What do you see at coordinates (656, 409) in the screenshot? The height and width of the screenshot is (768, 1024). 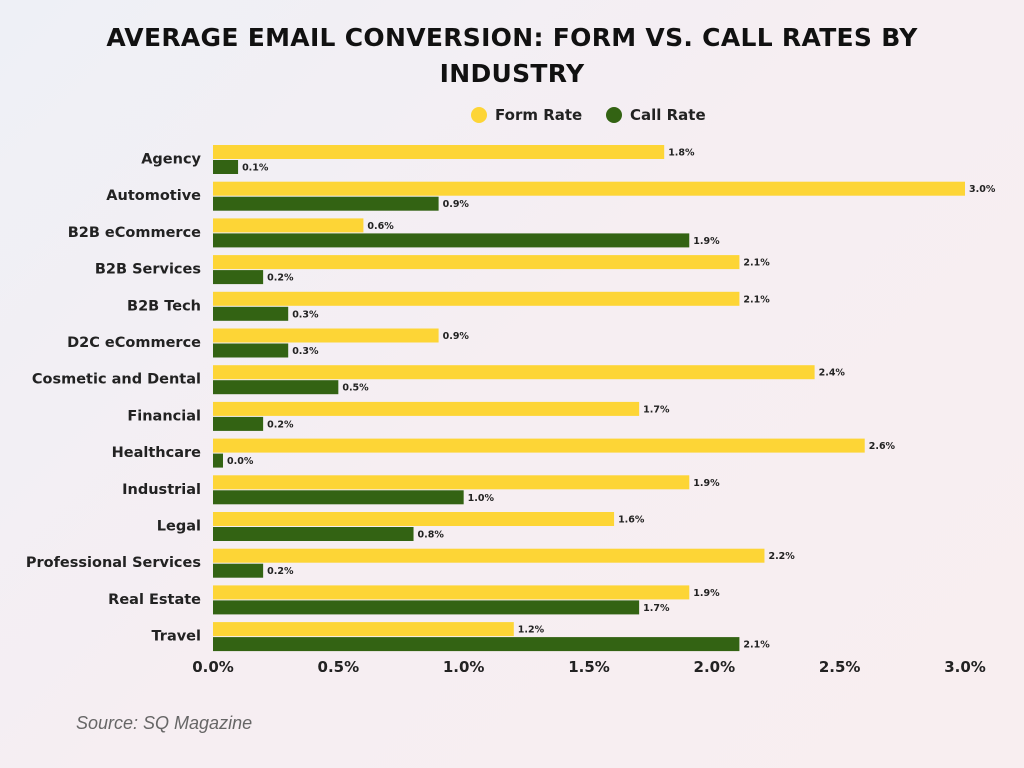 I see `form-rate-value-label: 1.7%` at bounding box center [656, 409].